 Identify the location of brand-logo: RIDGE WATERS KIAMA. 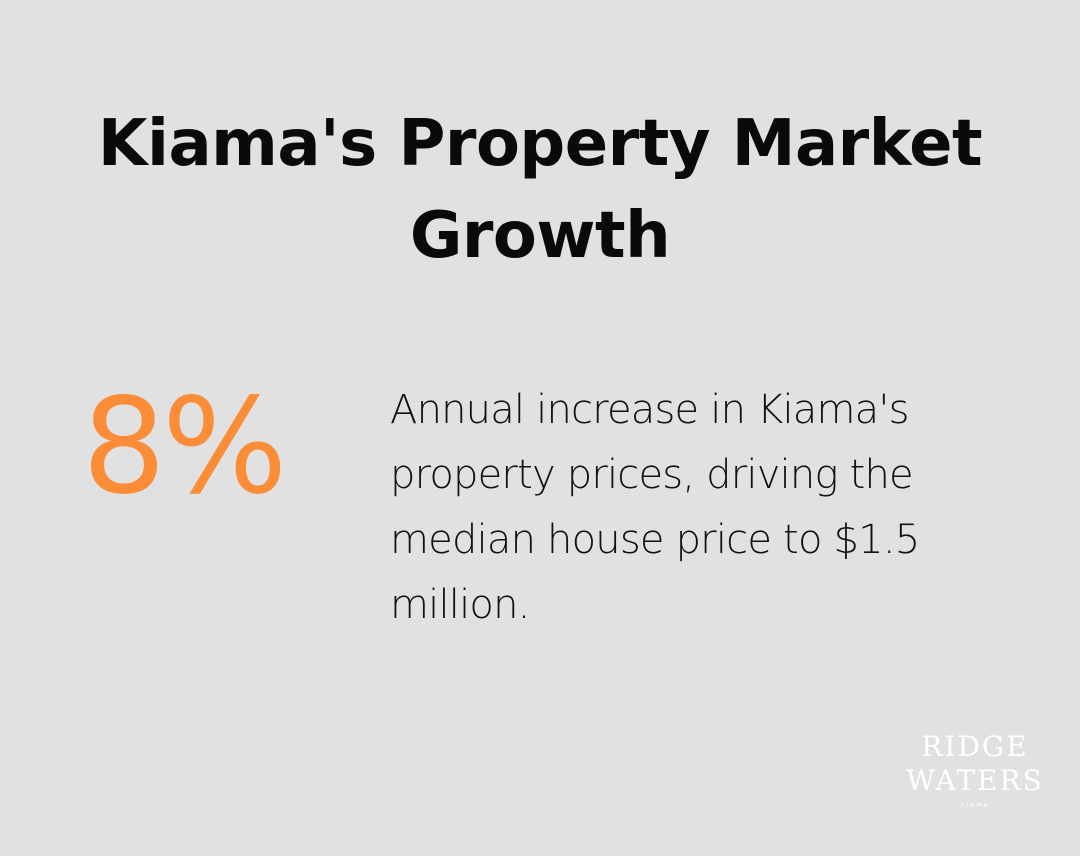
(975, 769).